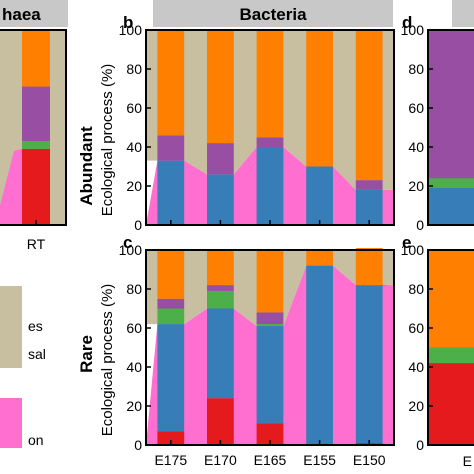 Image resolution: width=474 pixels, height=474 pixels. I want to click on bar-segment-c-E170-s0, so click(220, 421).